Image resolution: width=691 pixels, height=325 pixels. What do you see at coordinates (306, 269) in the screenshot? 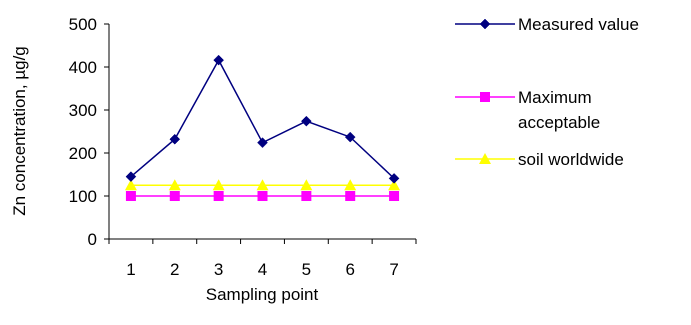
I see `x-tick-label: 5` at bounding box center [306, 269].